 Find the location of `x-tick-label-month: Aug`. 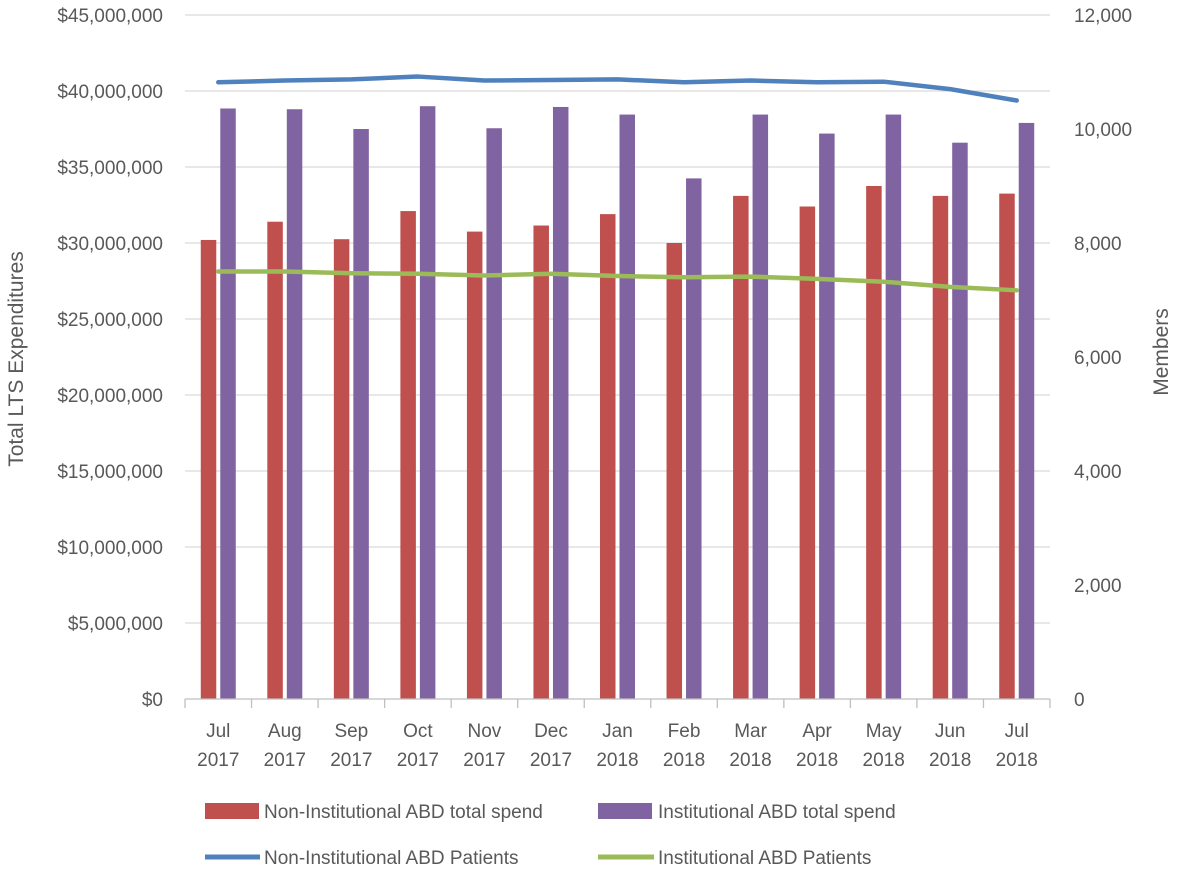

x-tick-label-month: Aug is located at coordinates (285, 731).